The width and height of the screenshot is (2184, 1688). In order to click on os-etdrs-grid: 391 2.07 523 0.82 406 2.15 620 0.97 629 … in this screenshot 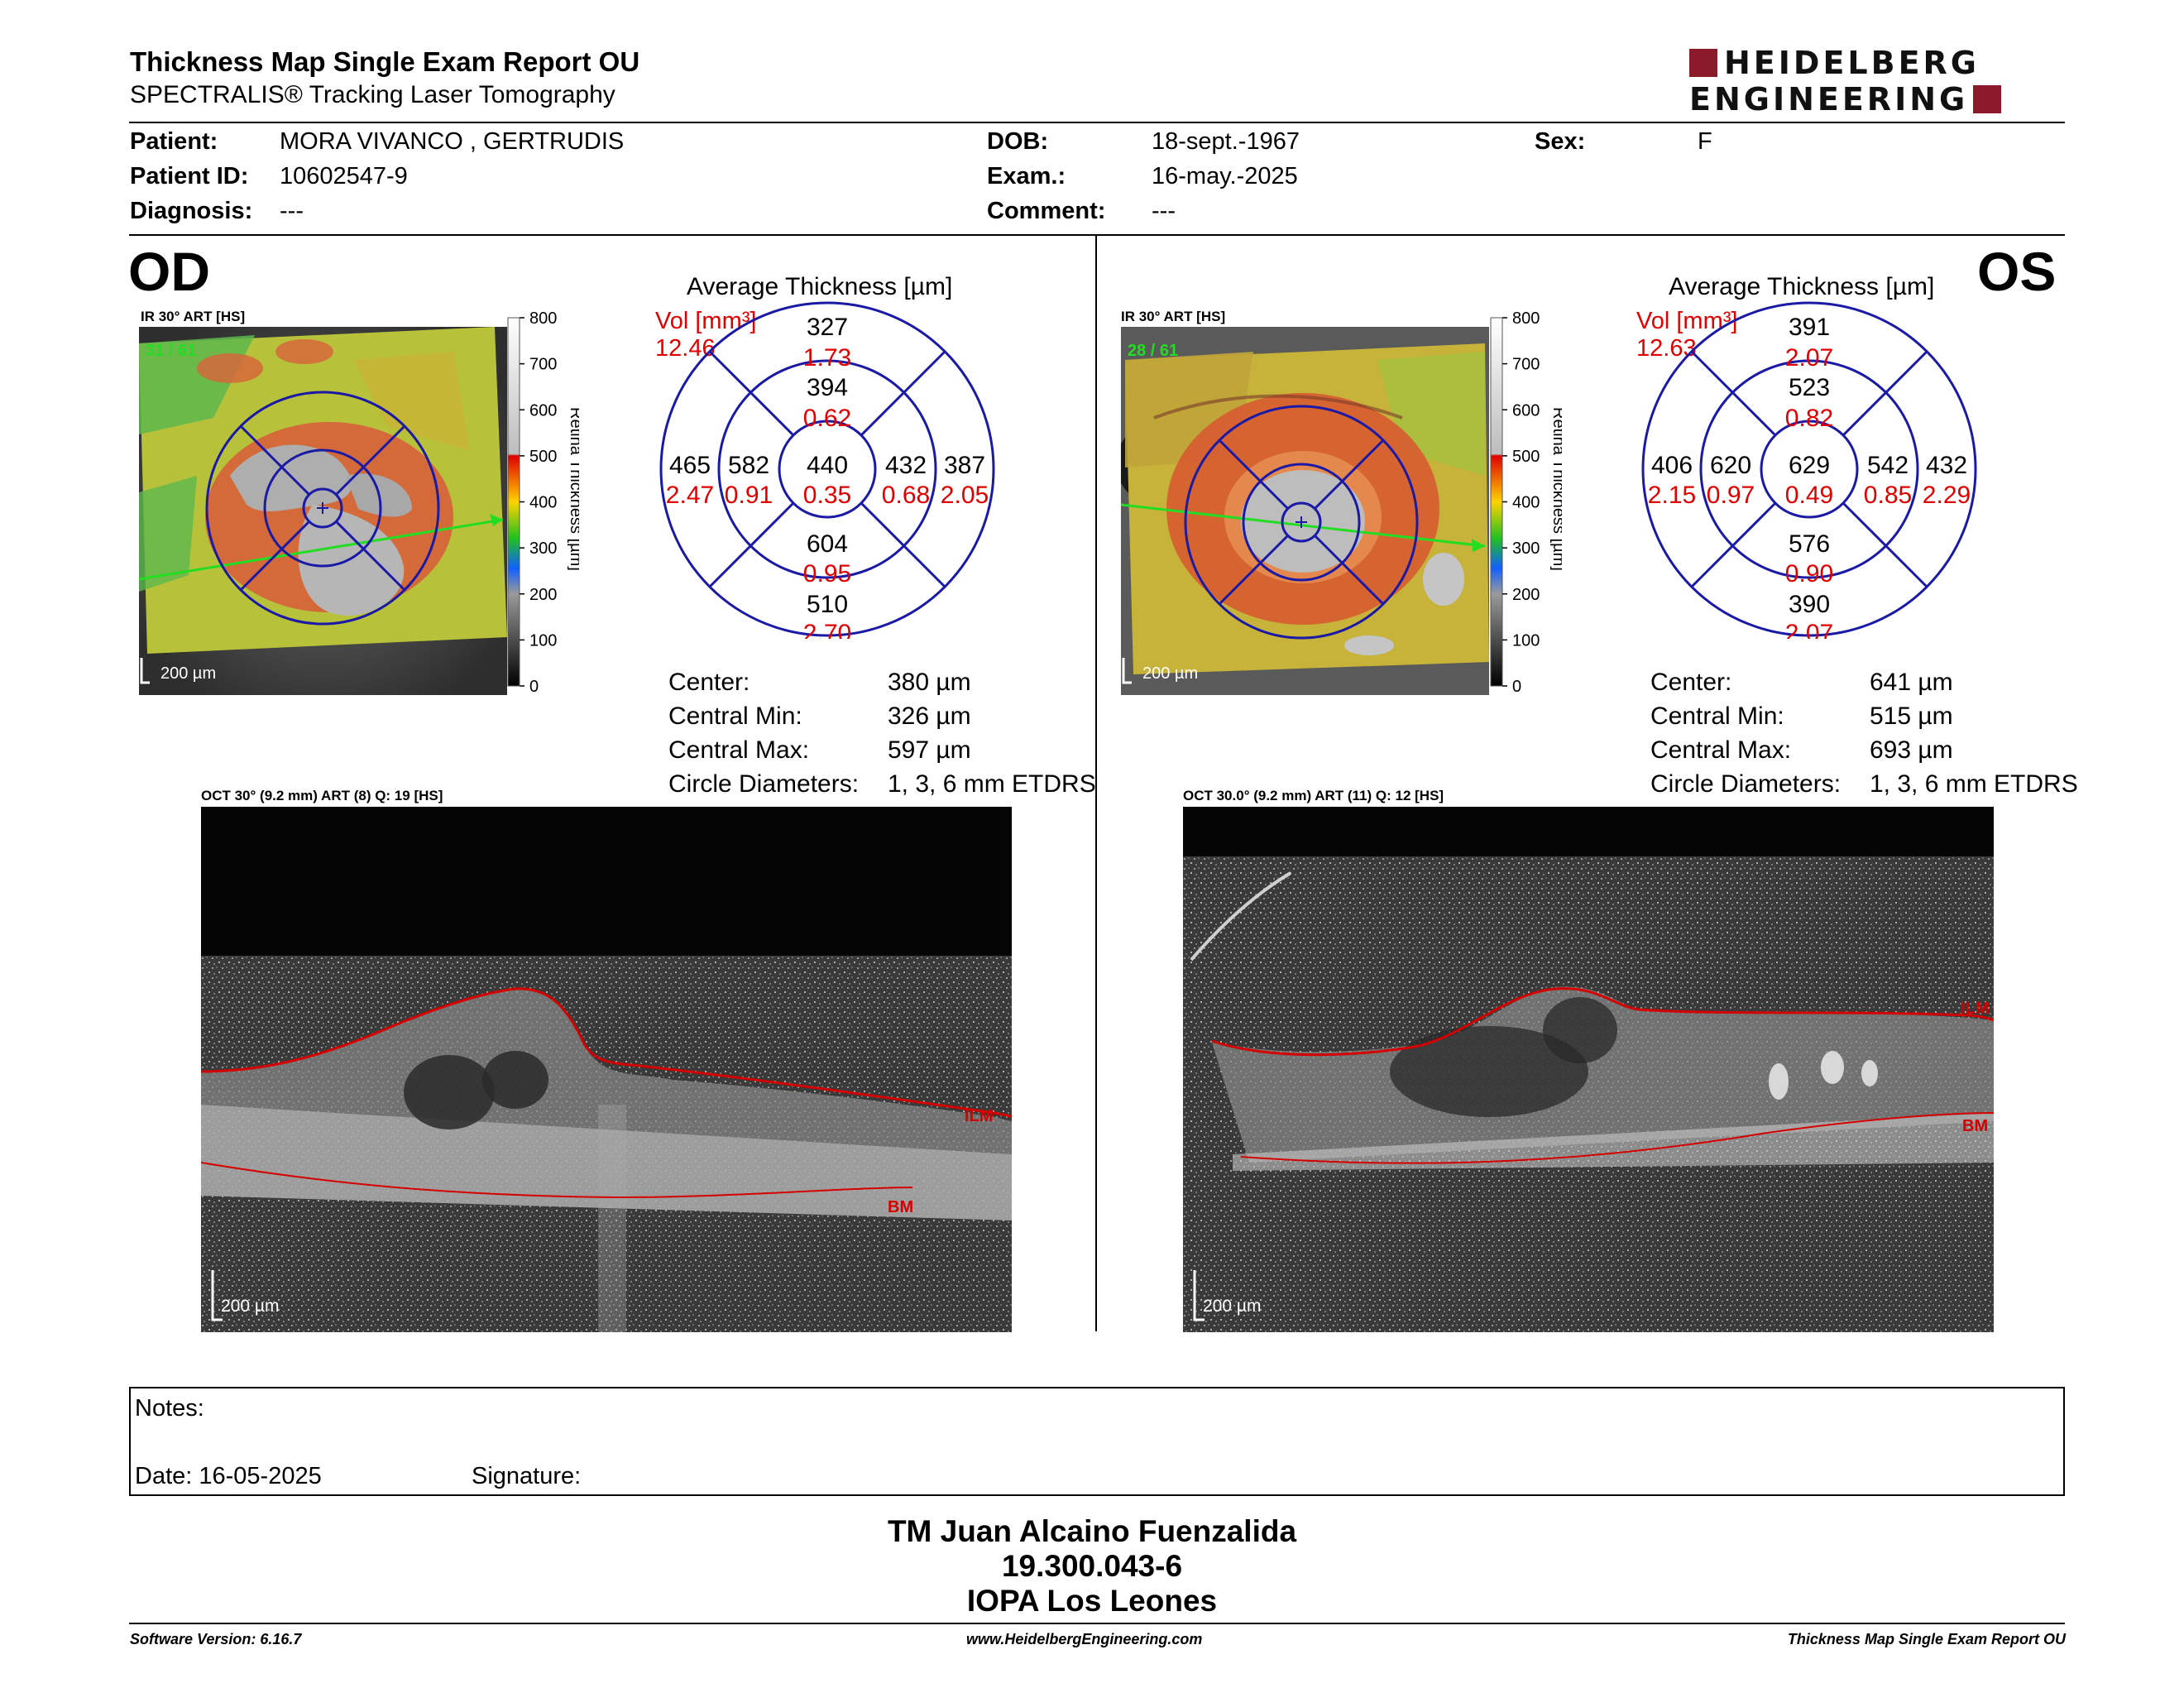, I will do `click(1809, 470)`.